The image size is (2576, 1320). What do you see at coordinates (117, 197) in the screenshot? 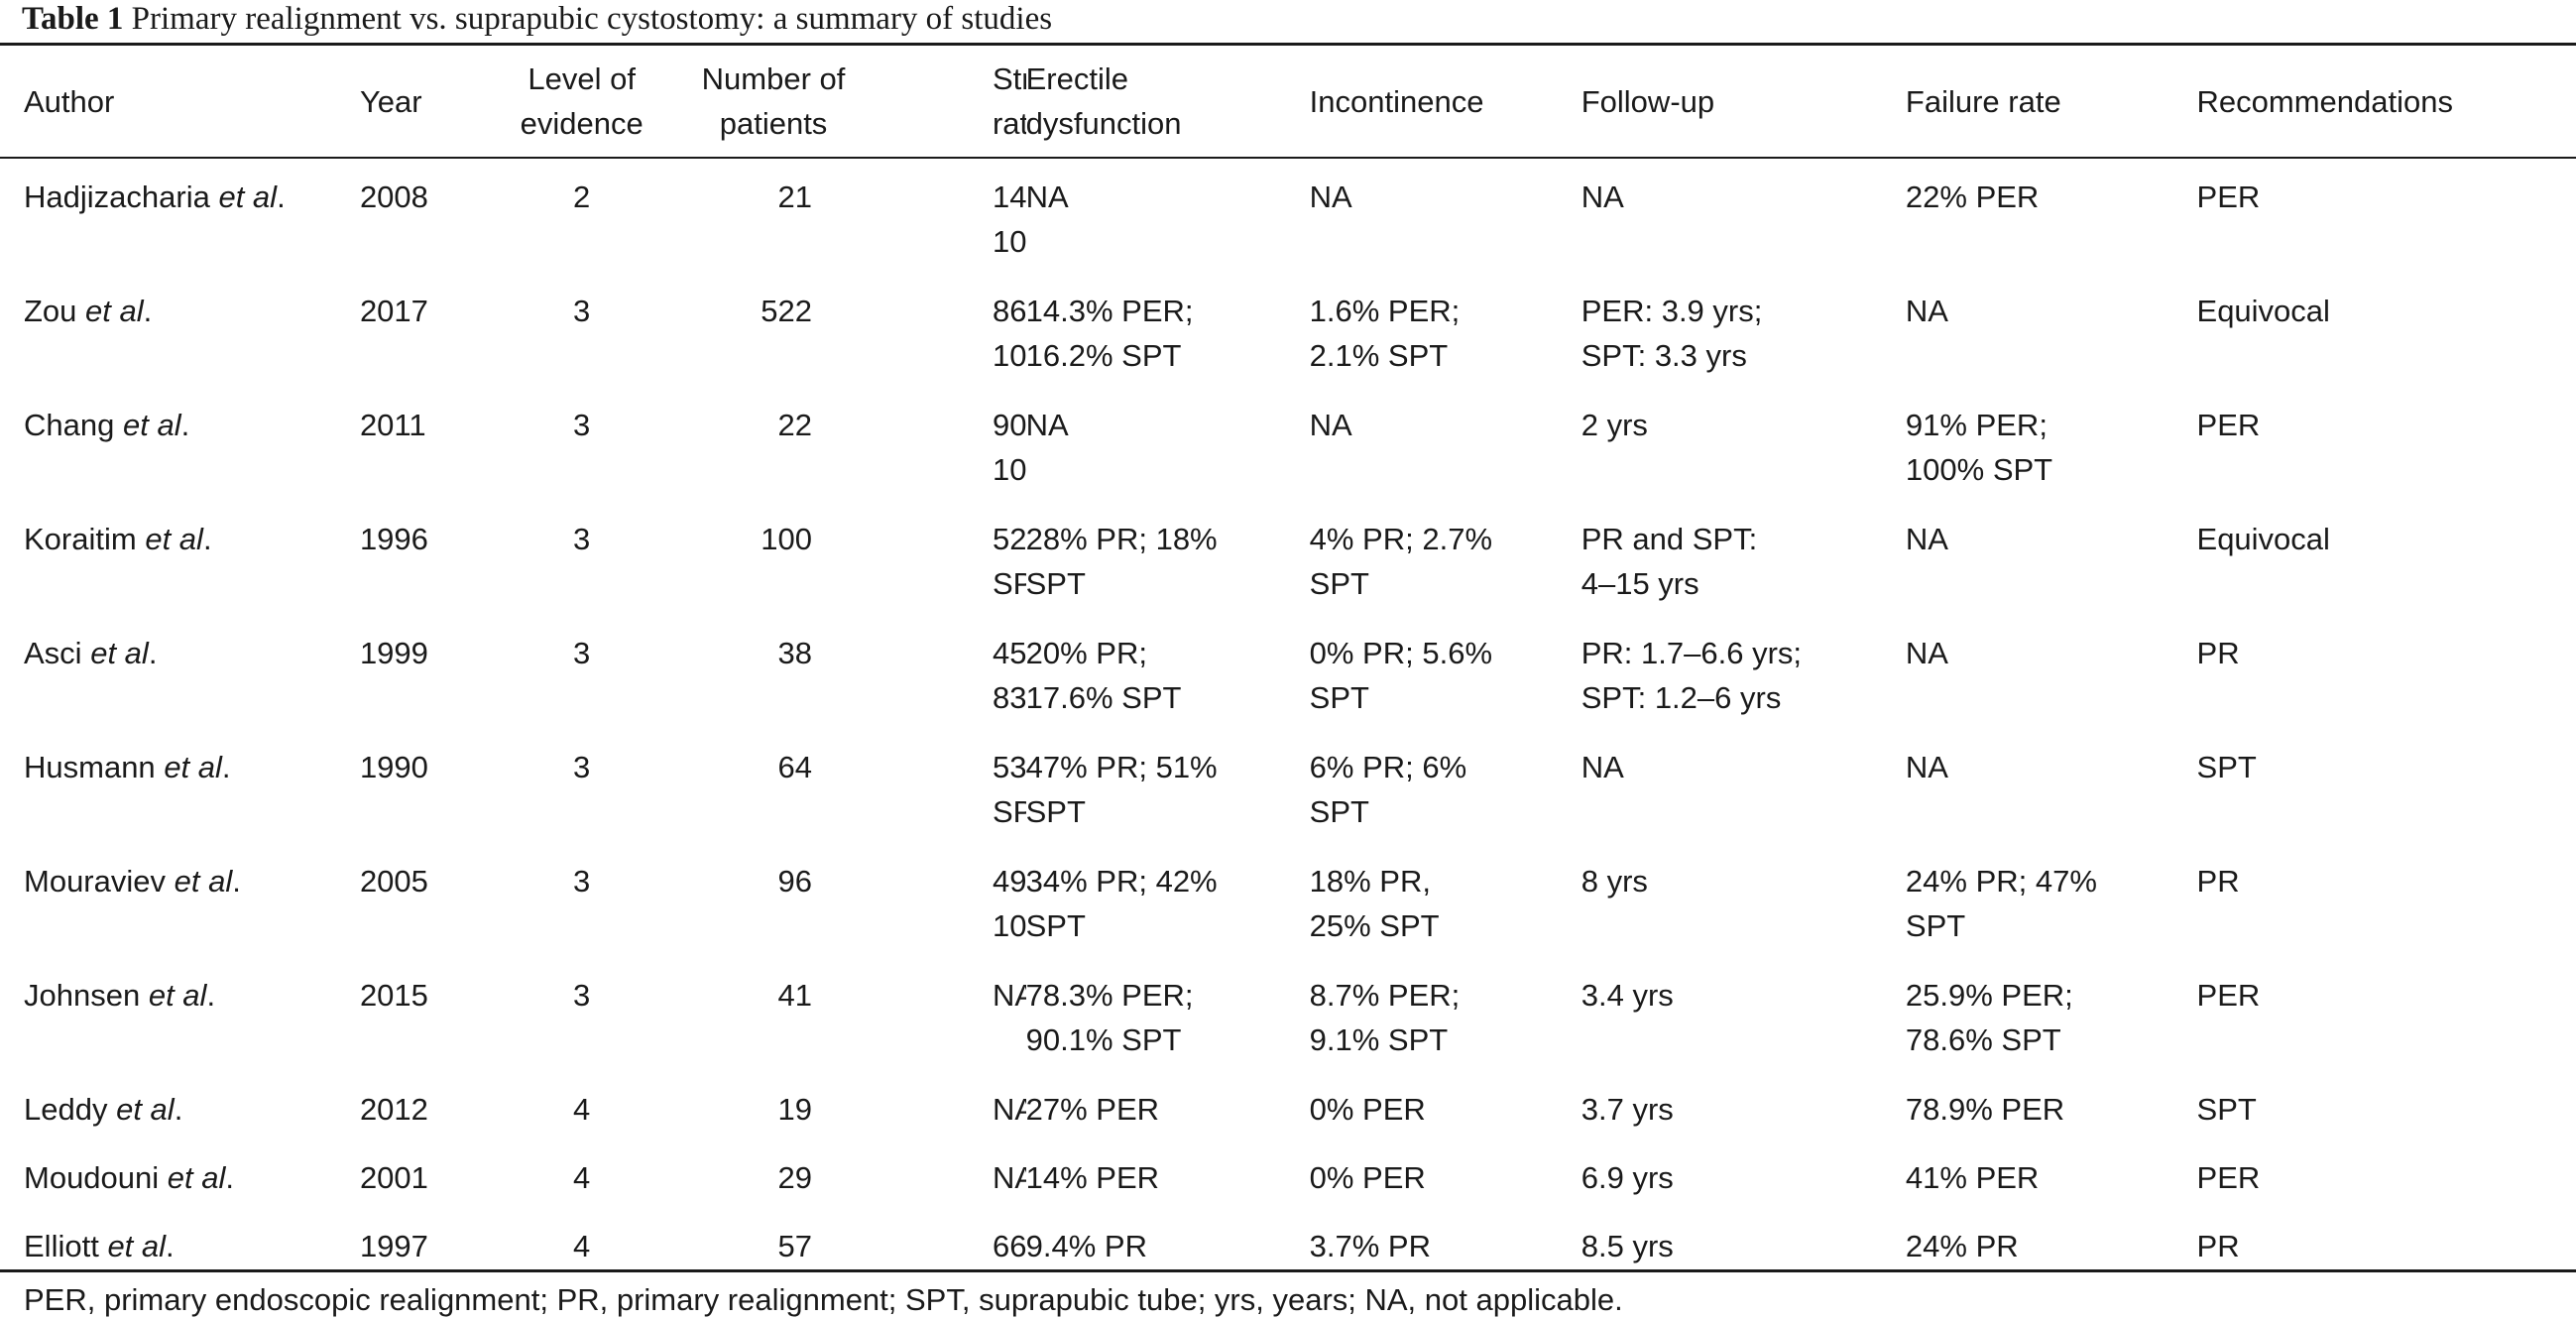
I see `author-name: Hadjizacharia` at bounding box center [117, 197].